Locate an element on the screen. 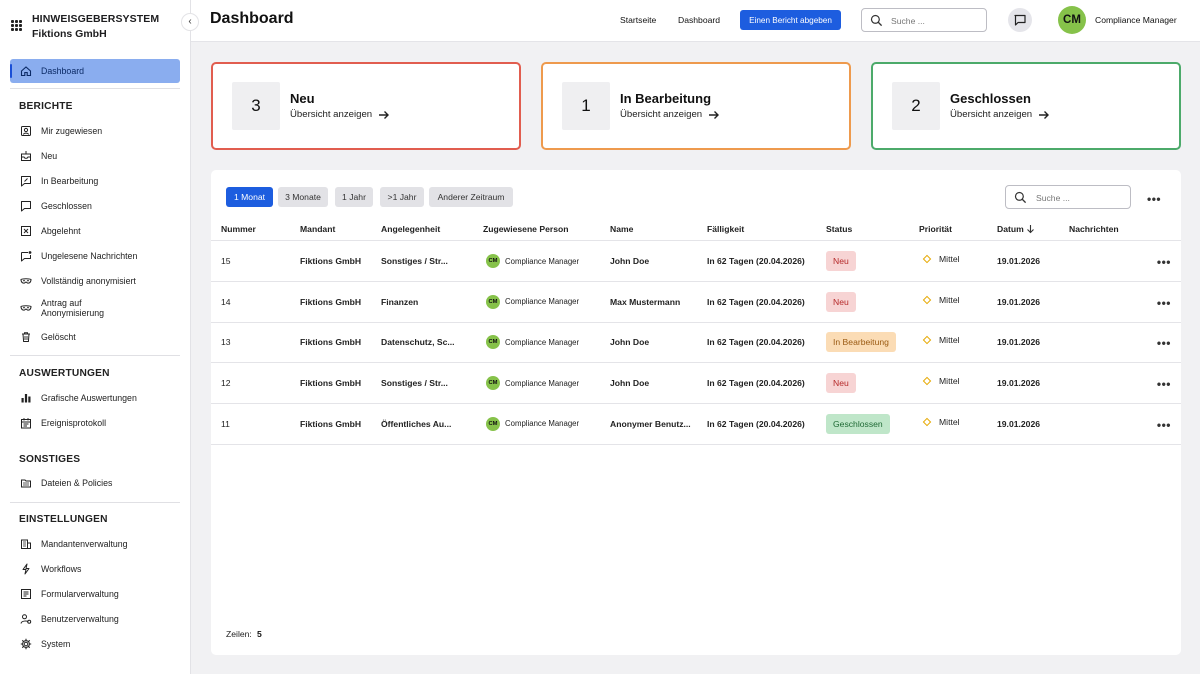  sidebar-item-vollständig-anonymisiert: Vollständig anonymisiert is located at coordinates (95, 281).